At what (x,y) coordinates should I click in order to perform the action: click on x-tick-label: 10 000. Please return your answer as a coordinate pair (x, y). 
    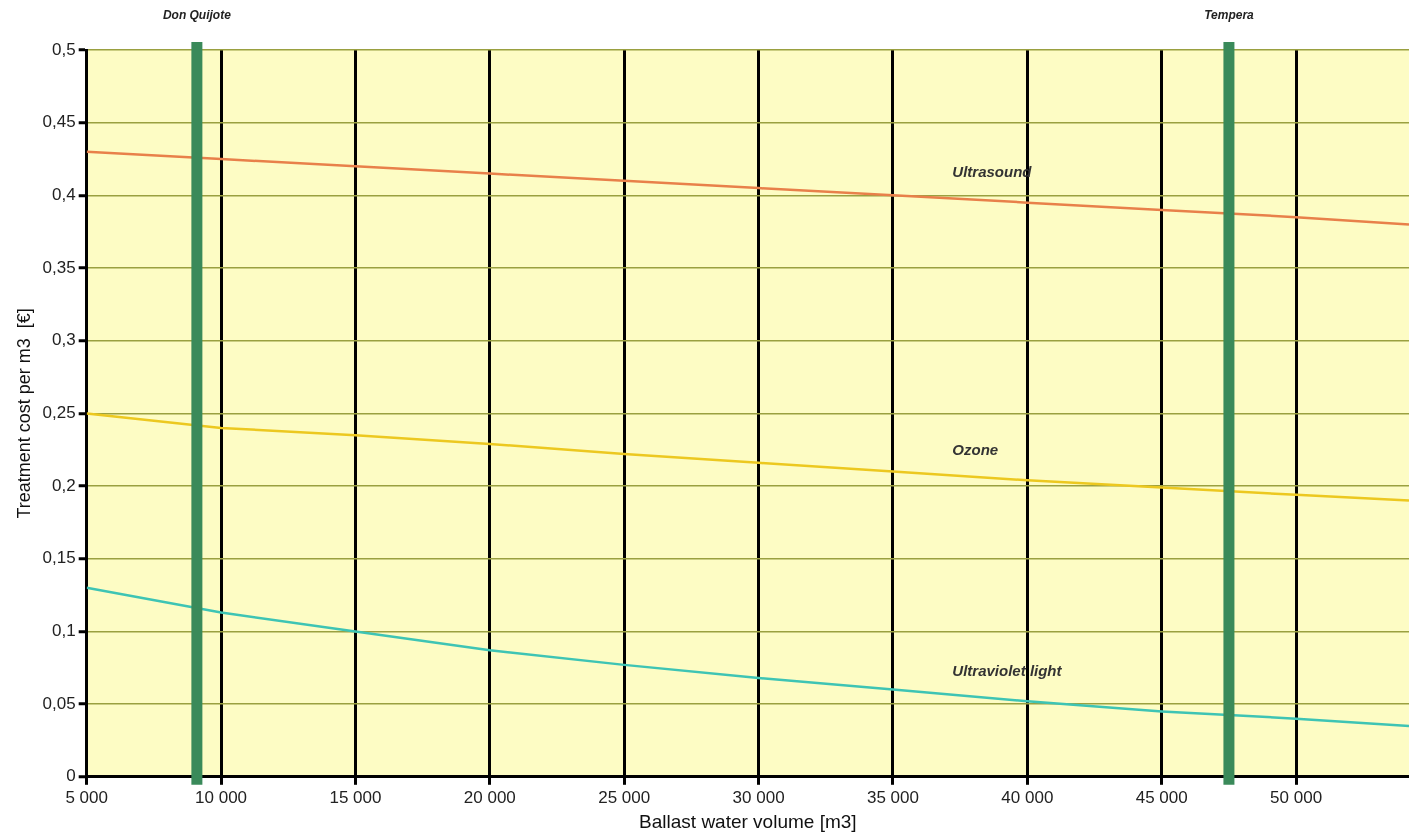
    Looking at the image, I should click on (221, 797).